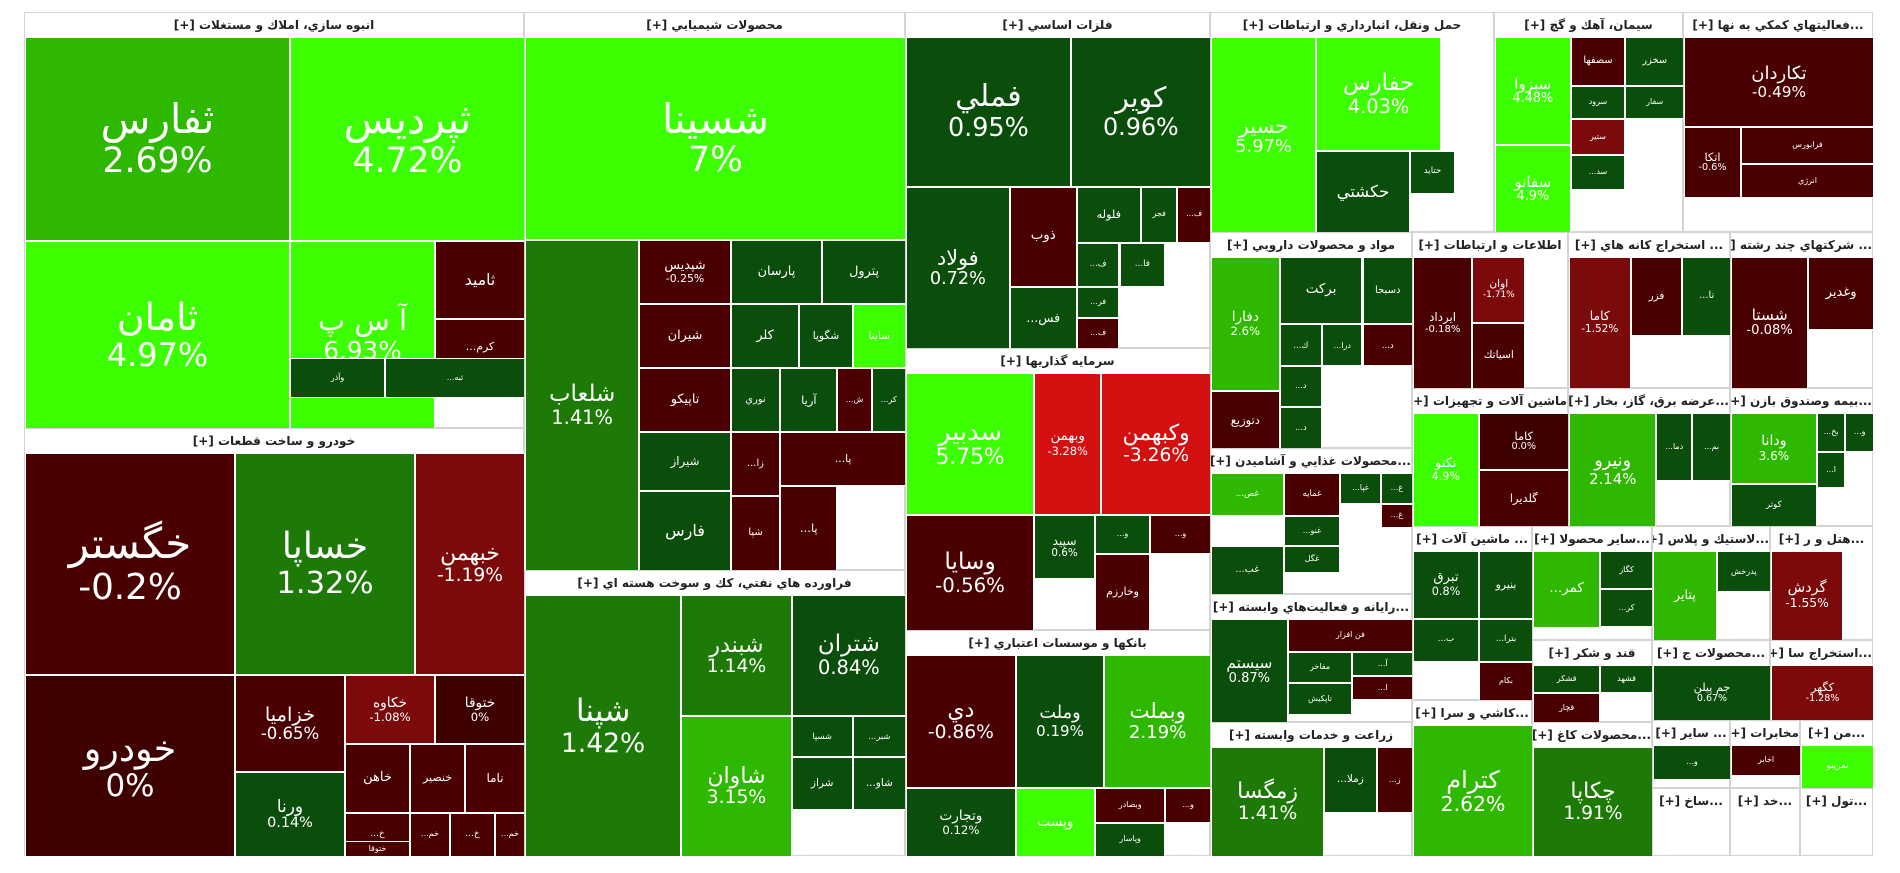  What do you see at coordinates (1312, 494) in the screenshot?
I see `treemap-tile-غمايه: غمايه` at bounding box center [1312, 494].